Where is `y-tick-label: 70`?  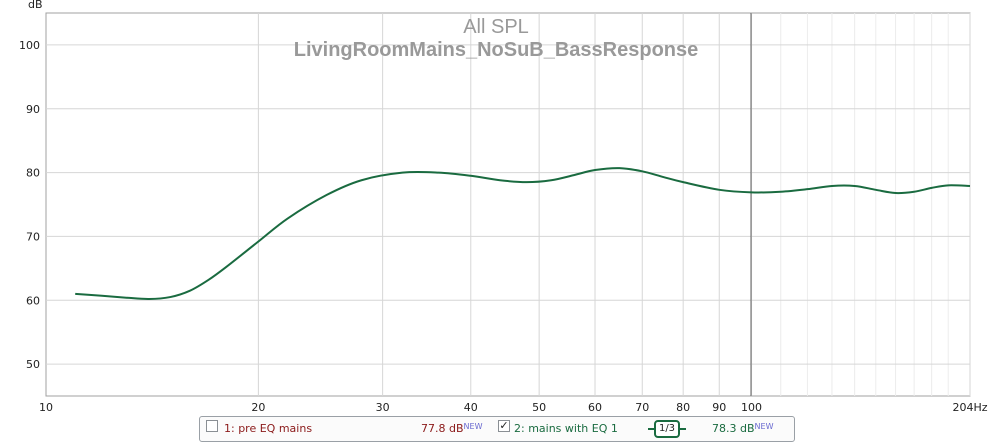 y-tick-label: 70 is located at coordinates (33, 236).